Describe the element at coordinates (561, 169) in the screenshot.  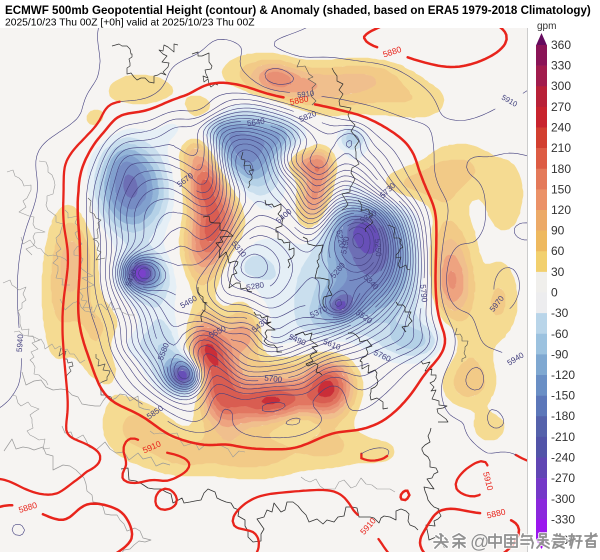
I see `svg-text: 180` at that location.